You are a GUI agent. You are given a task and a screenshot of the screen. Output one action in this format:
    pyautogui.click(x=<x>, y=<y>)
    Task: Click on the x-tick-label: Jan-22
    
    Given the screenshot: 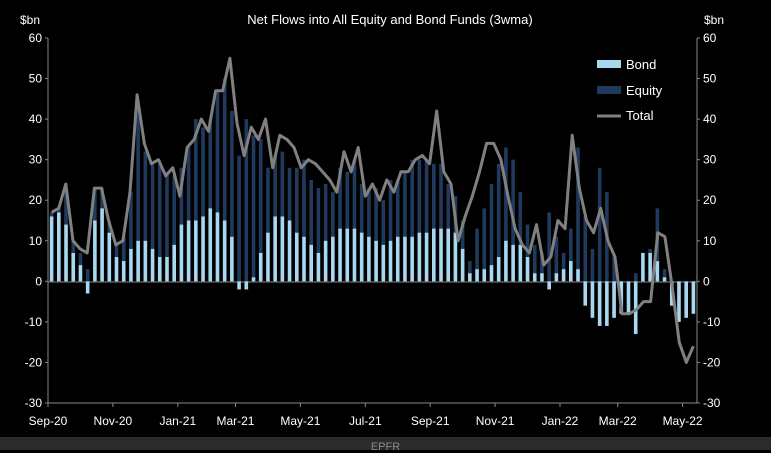 What is the action you would take?
    pyautogui.click(x=560, y=421)
    